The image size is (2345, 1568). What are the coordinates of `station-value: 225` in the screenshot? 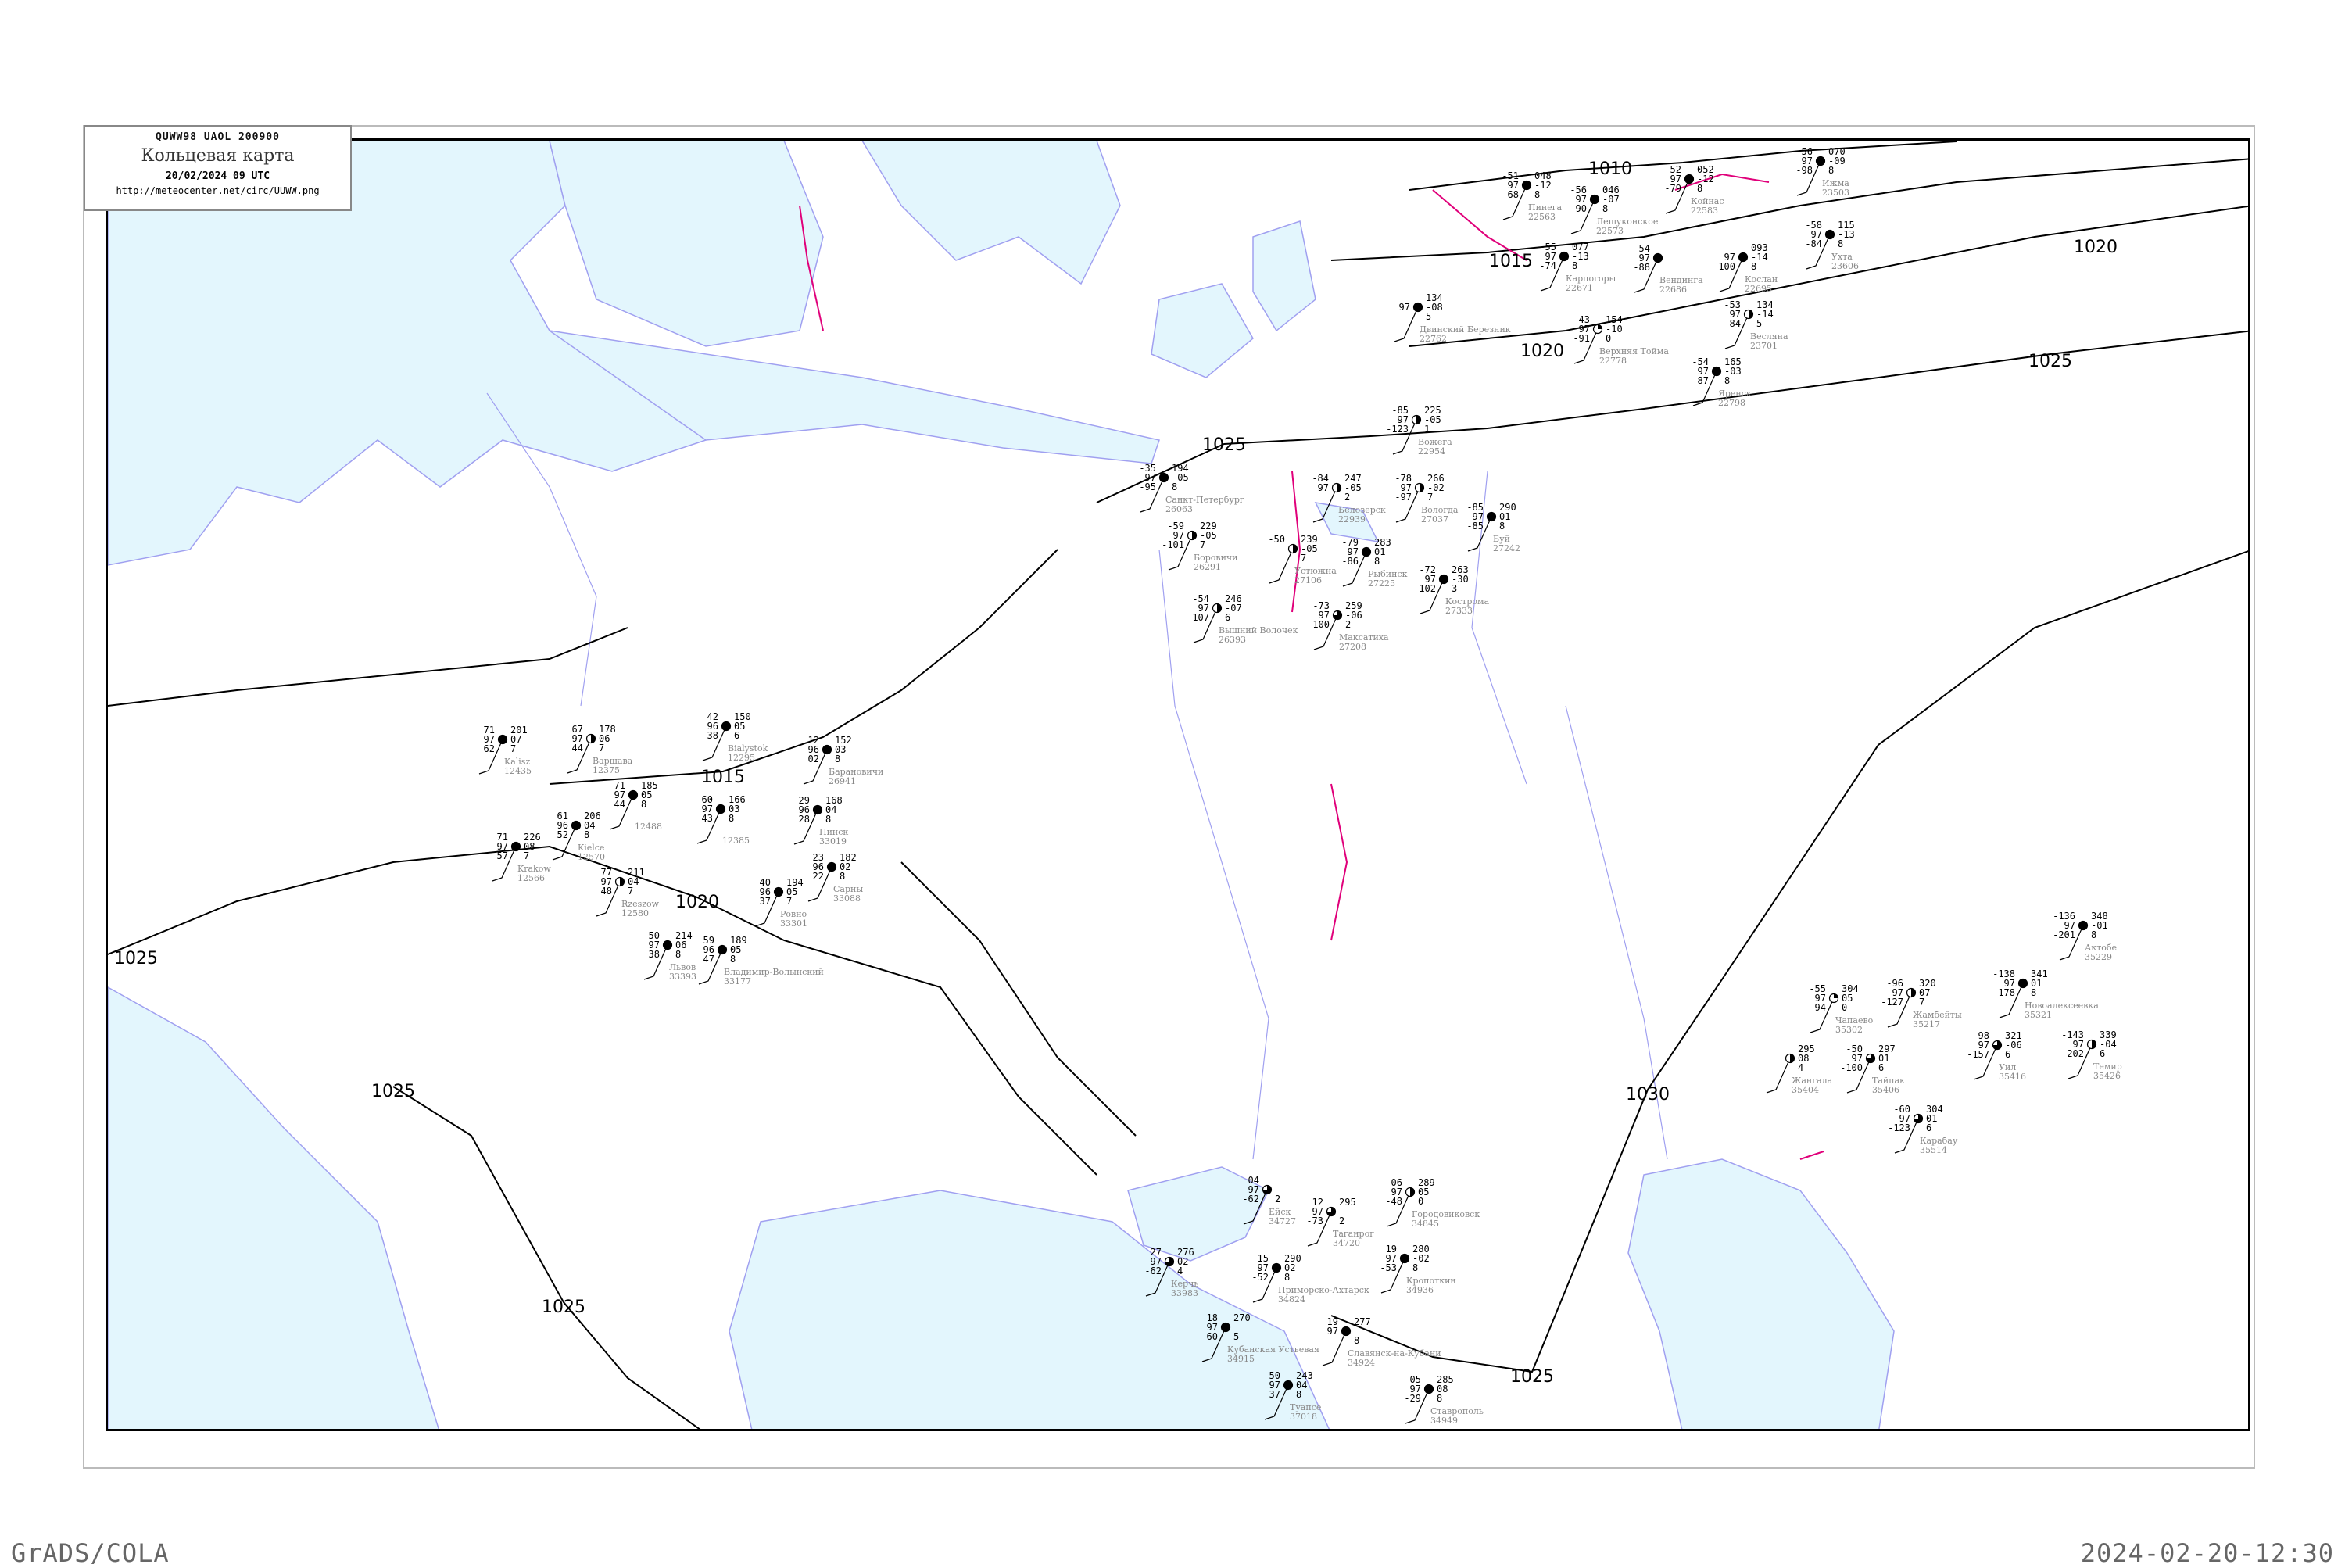 It's located at (1432, 410).